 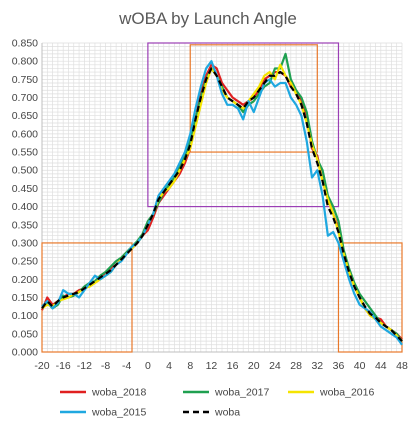 I want to click on y-tick-label: 0.800, so click(x=25, y=62).